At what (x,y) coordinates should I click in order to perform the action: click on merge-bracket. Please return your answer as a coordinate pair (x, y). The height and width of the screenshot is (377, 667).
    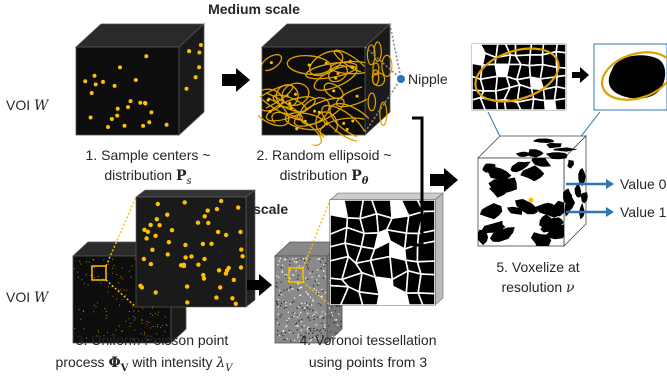
    Looking at the image, I should click on (418, 181).